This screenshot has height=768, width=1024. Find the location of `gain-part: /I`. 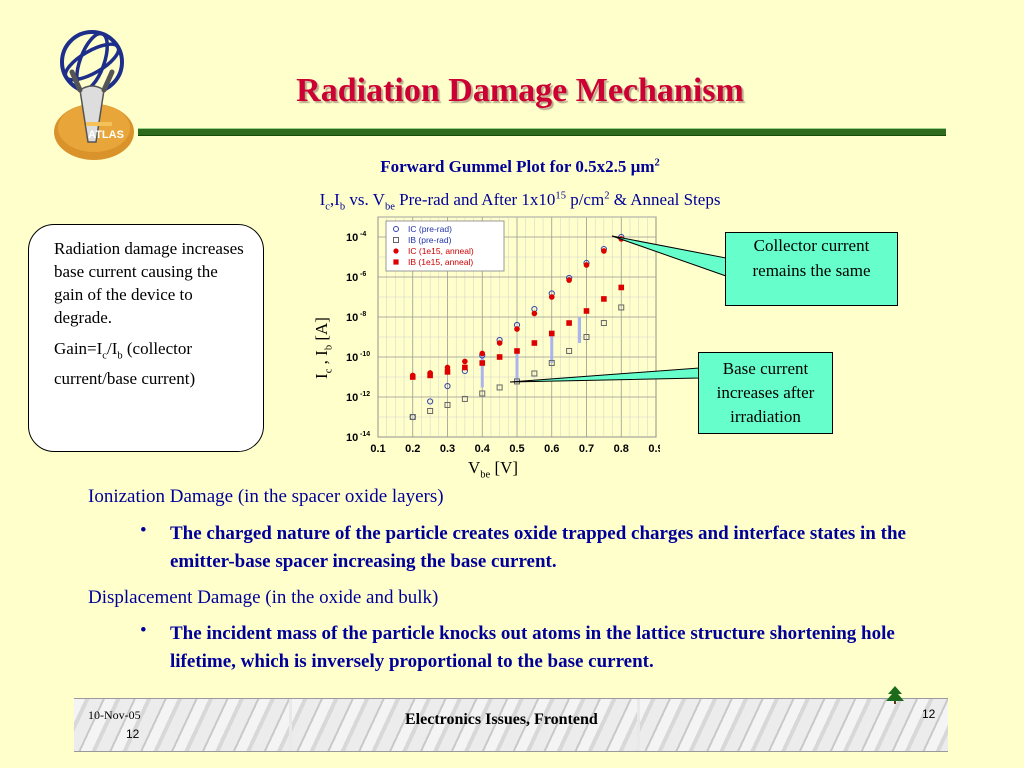

gain-part: /I is located at coordinates (112, 348).